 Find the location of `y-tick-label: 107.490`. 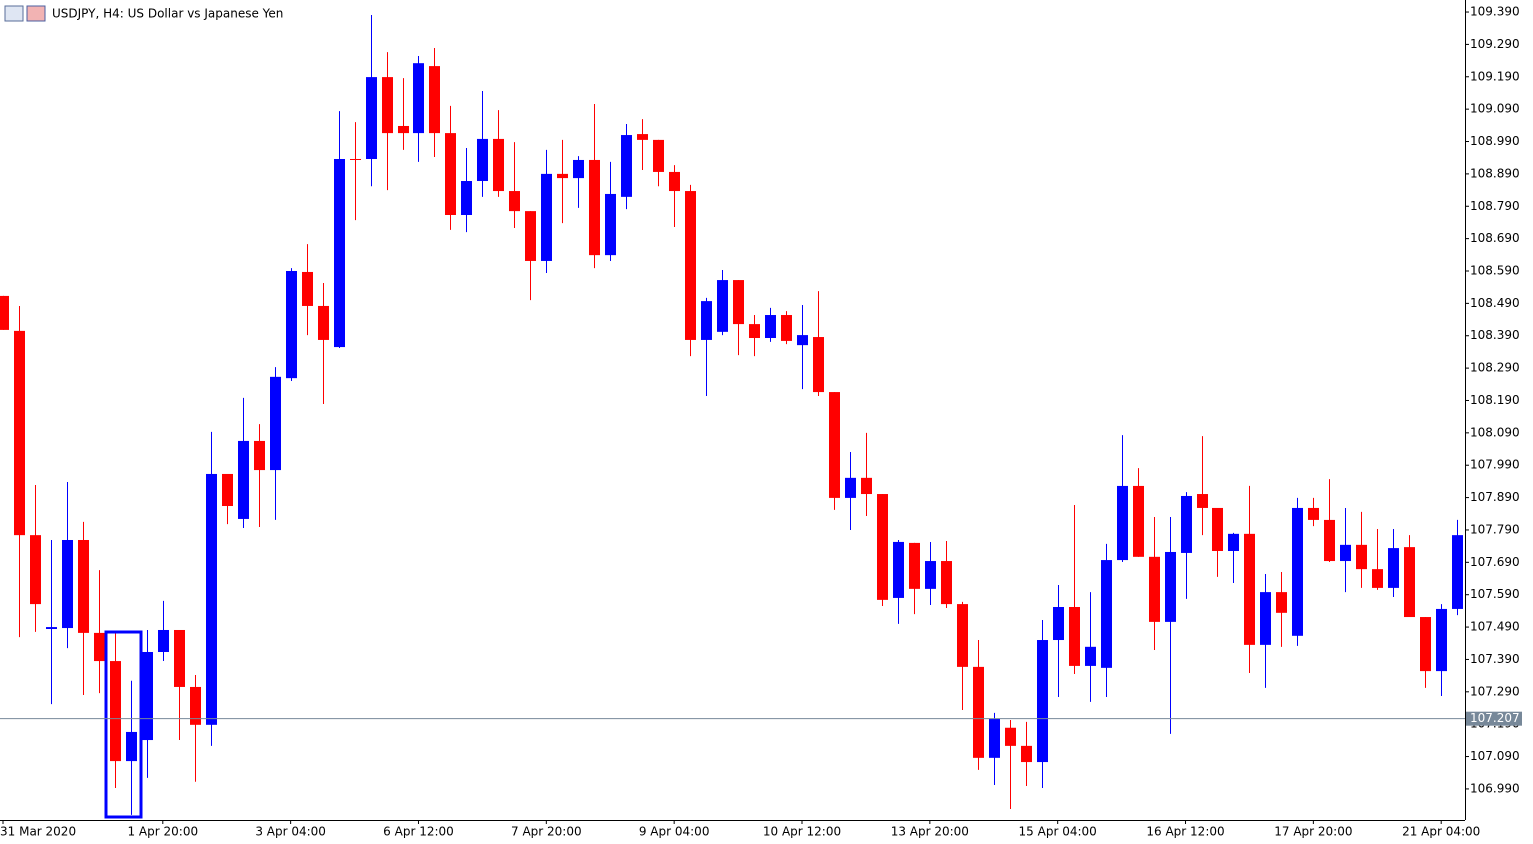

y-tick-label: 107.490 is located at coordinates (1495, 627).